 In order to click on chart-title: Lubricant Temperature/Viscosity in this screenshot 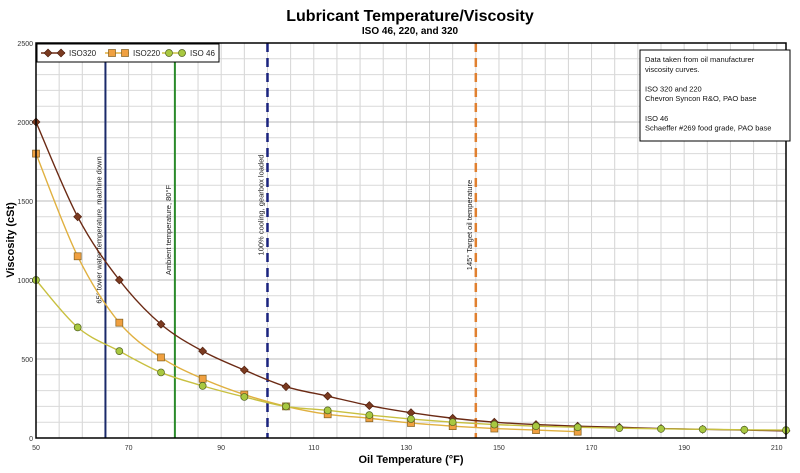, I will do `click(410, 16)`.